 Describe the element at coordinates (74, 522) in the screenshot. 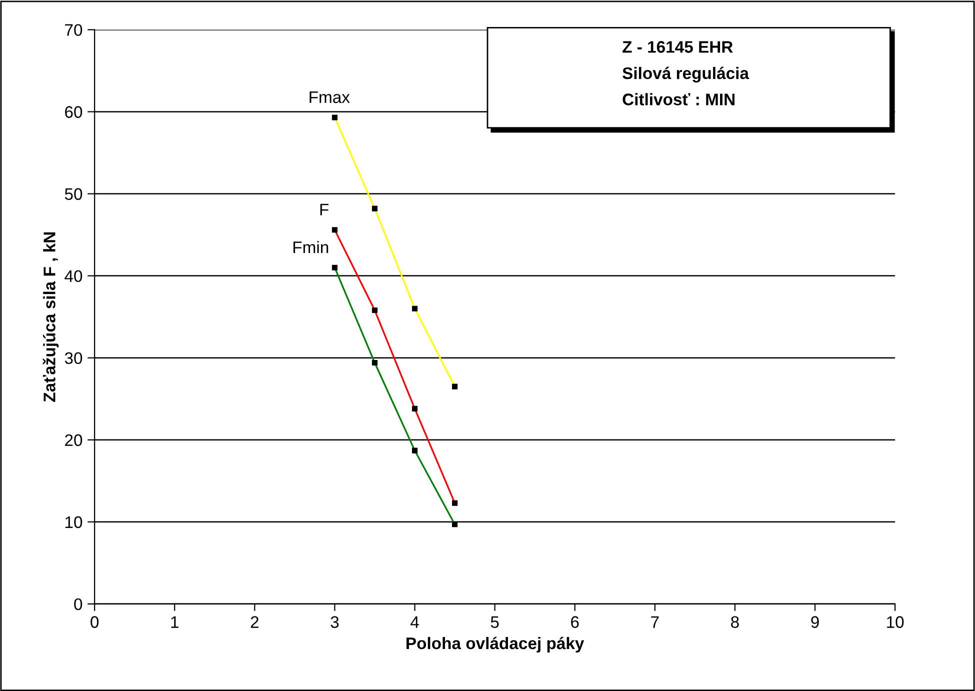

I see `y-tick-label: 10` at that location.